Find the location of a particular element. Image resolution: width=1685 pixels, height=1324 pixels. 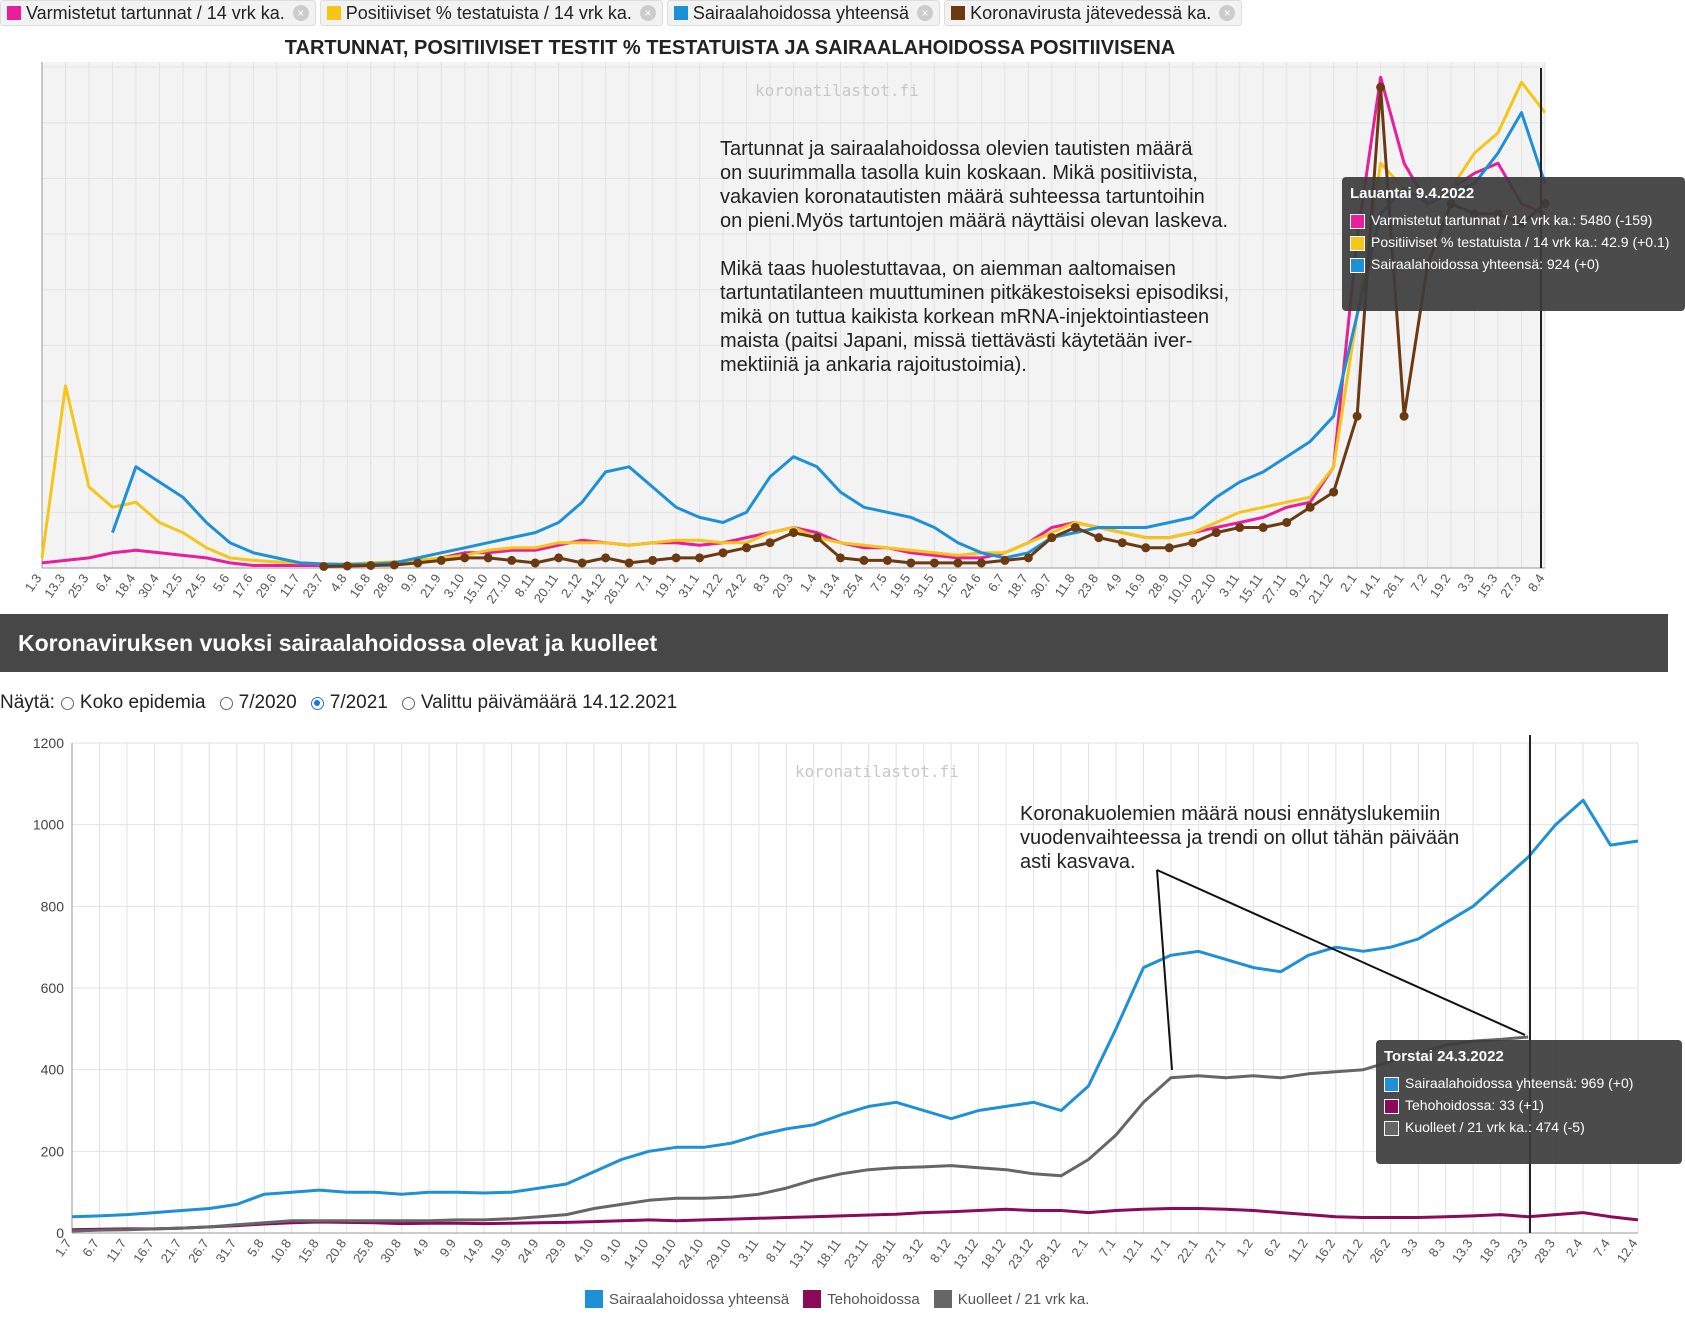

radio-koko-epidemia: Koko epidemia is located at coordinates (133, 703).